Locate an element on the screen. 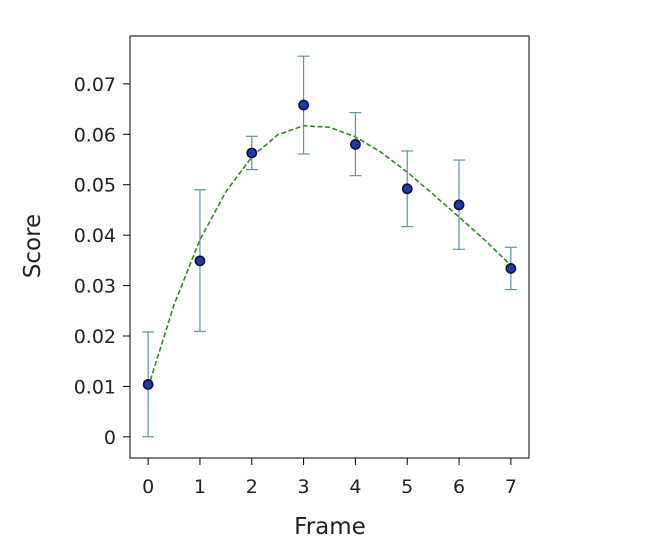 The width and height of the screenshot is (657, 546). y-tick-label-7: 0.07 is located at coordinates (95, 85).